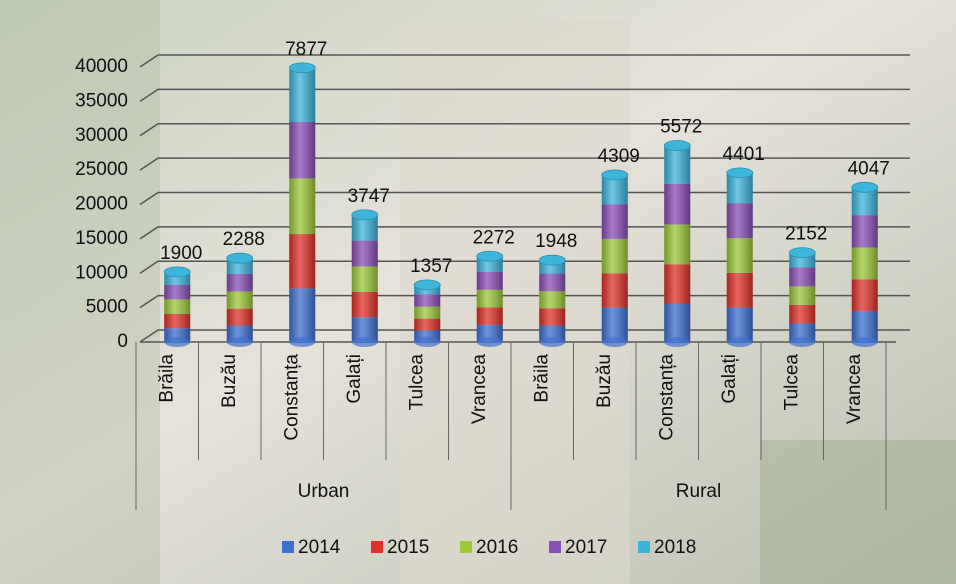  Describe the element at coordinates (744, 154) in the screenshot. I see `data-label: 4401` at that location.